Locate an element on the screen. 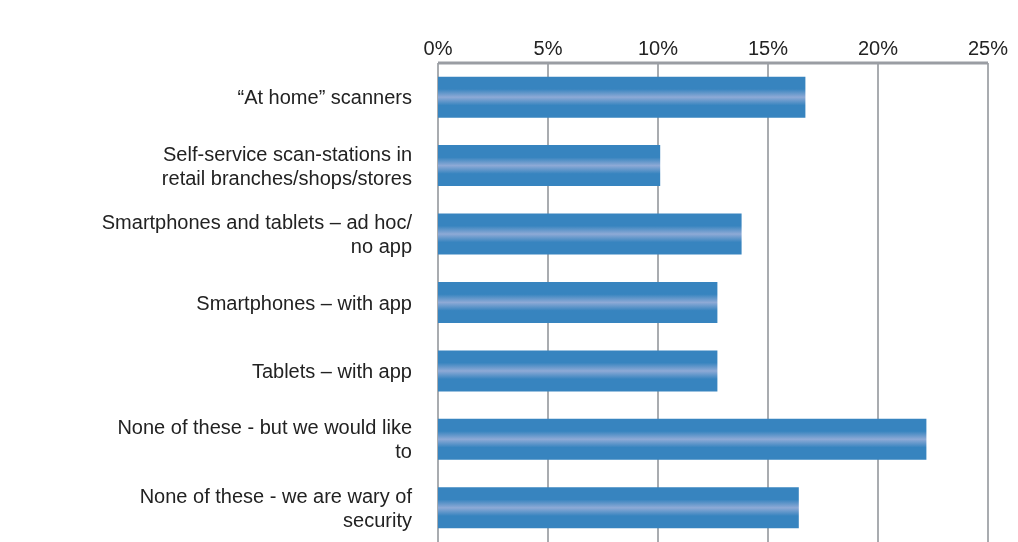 The image size is (1018, 542). x-tick-label: 5% is located at coordinates (548, 48).